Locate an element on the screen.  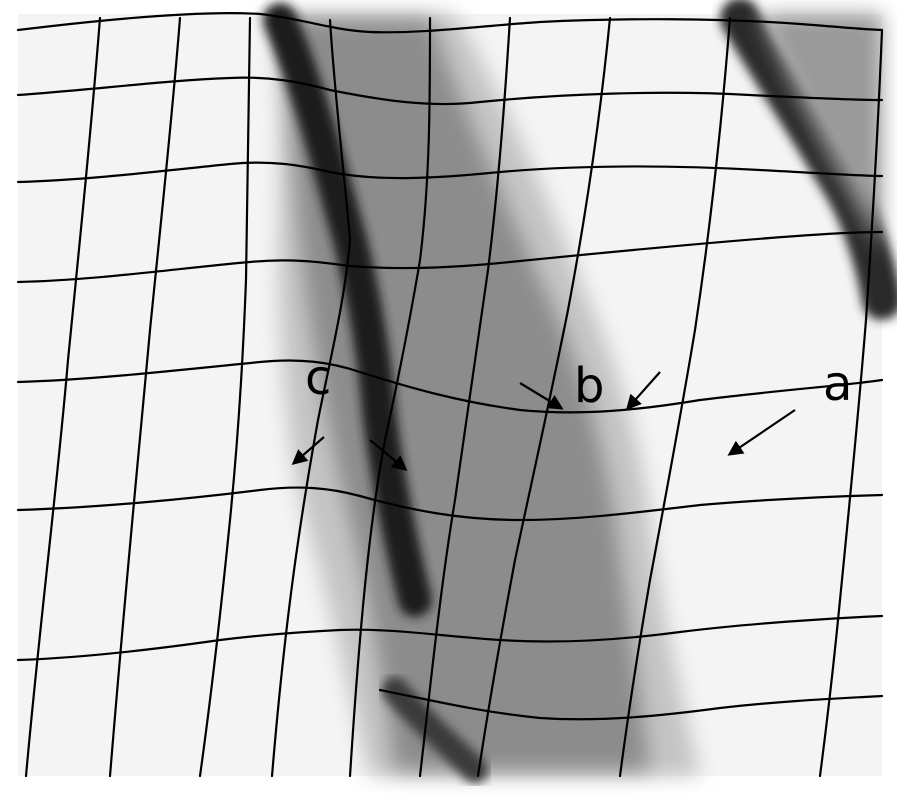
arrow-b-left is located at coordinates (541, 396).